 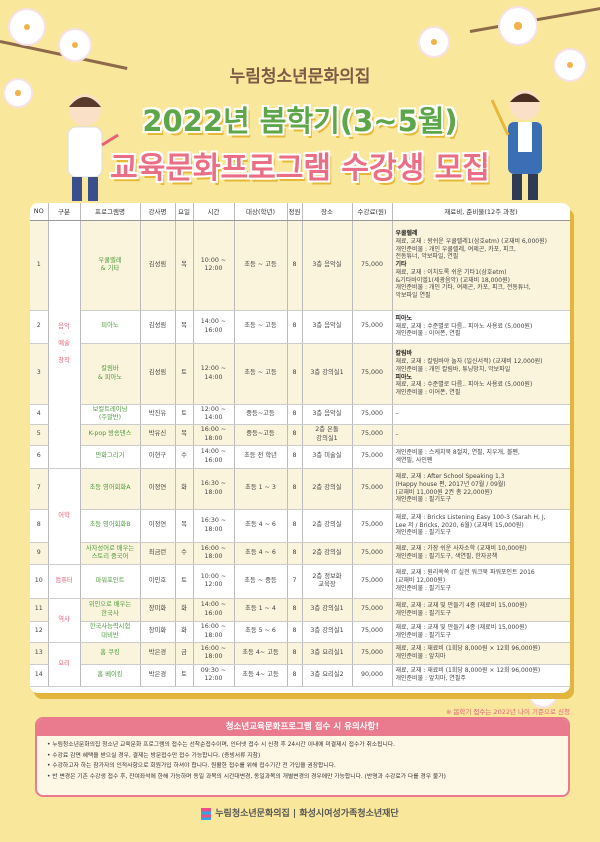 What do you see at coordinates (300, 168) in the screenshot?
I see `page-title: 교육문화프로그램 수강생 모집` at bounding box center [300, 168].